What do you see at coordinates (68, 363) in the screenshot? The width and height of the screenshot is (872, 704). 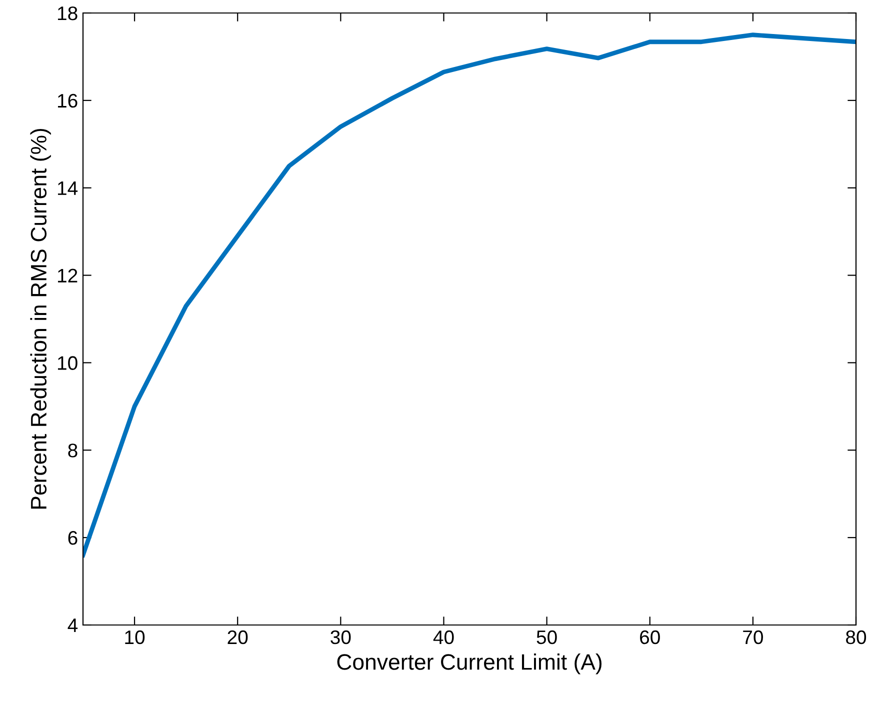 I see `y-tick-label: 10` at bounding box center [68, 363].